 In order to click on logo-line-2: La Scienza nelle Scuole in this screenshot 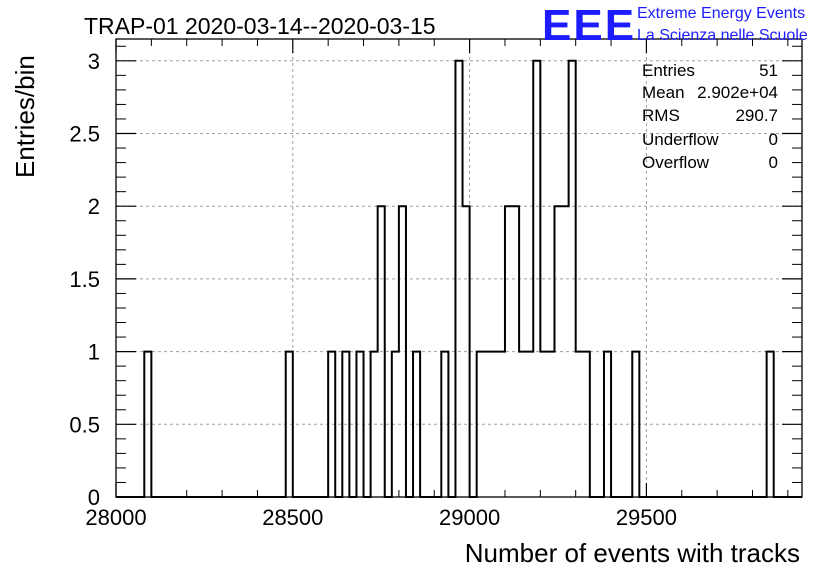, I will do `click(722, 35)`.